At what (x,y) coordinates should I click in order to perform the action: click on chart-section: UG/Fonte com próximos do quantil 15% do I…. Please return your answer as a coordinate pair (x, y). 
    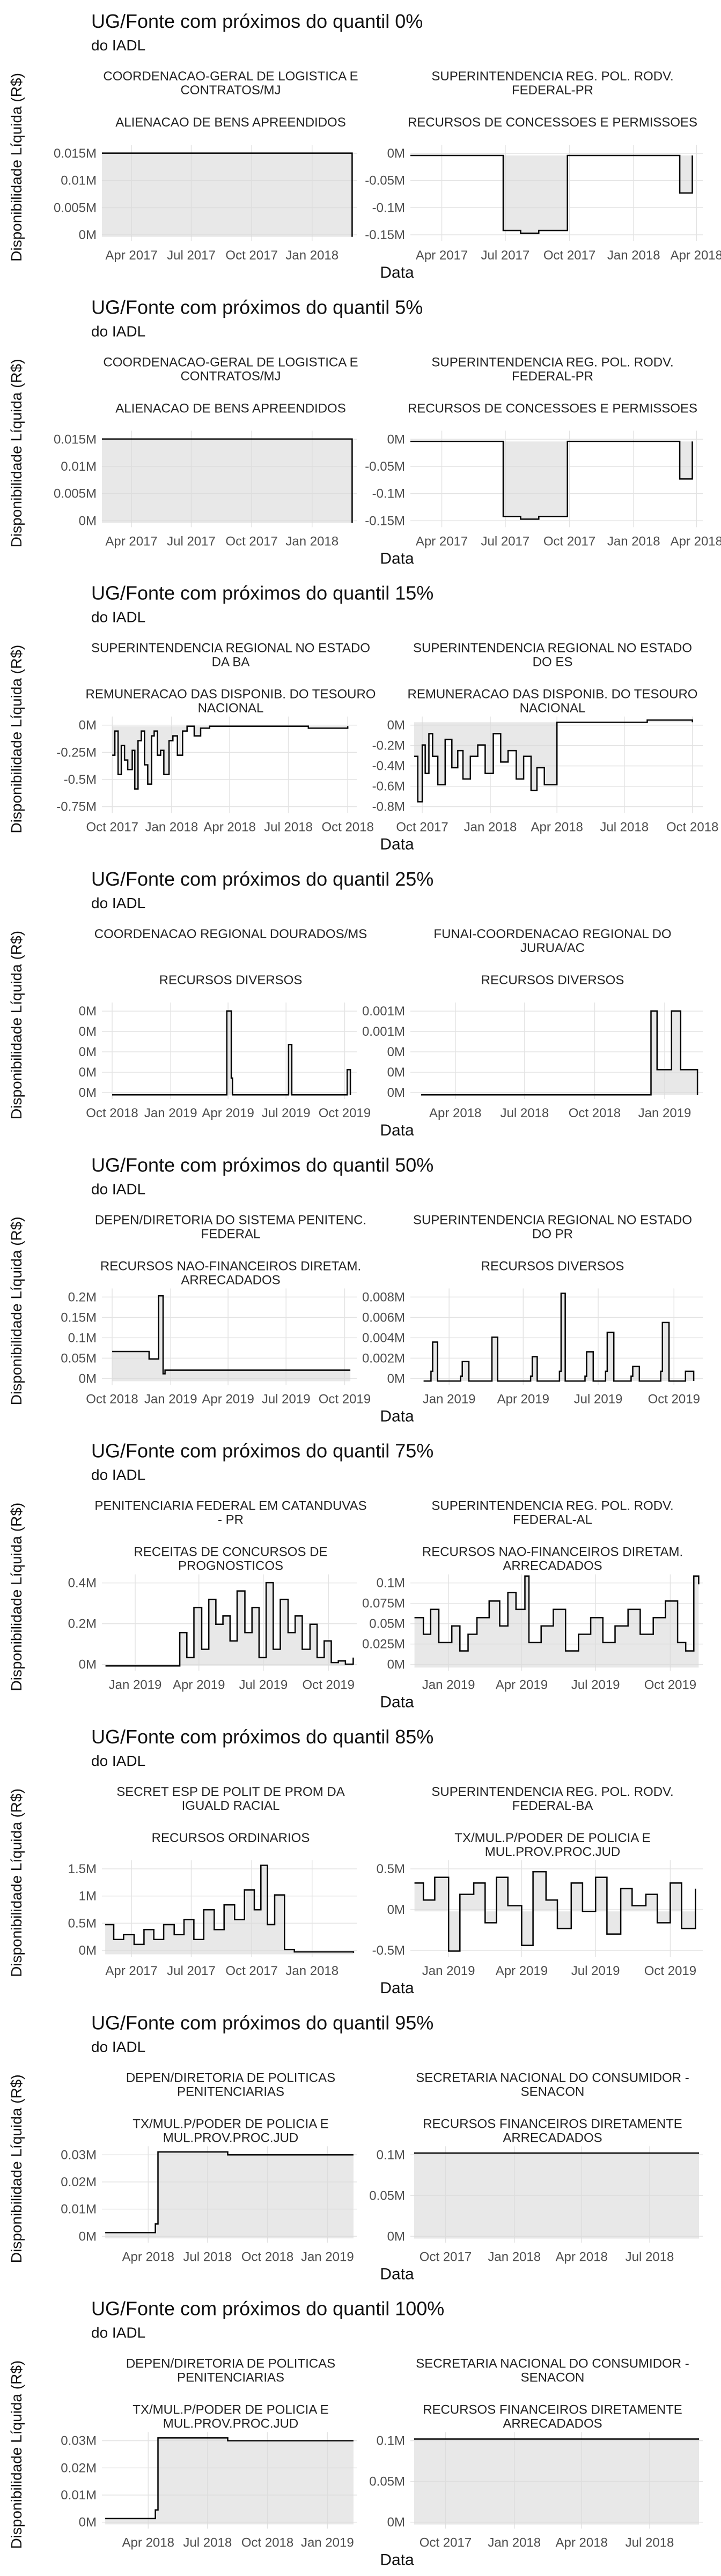
    Looking at the image, I should click on (363, 718).